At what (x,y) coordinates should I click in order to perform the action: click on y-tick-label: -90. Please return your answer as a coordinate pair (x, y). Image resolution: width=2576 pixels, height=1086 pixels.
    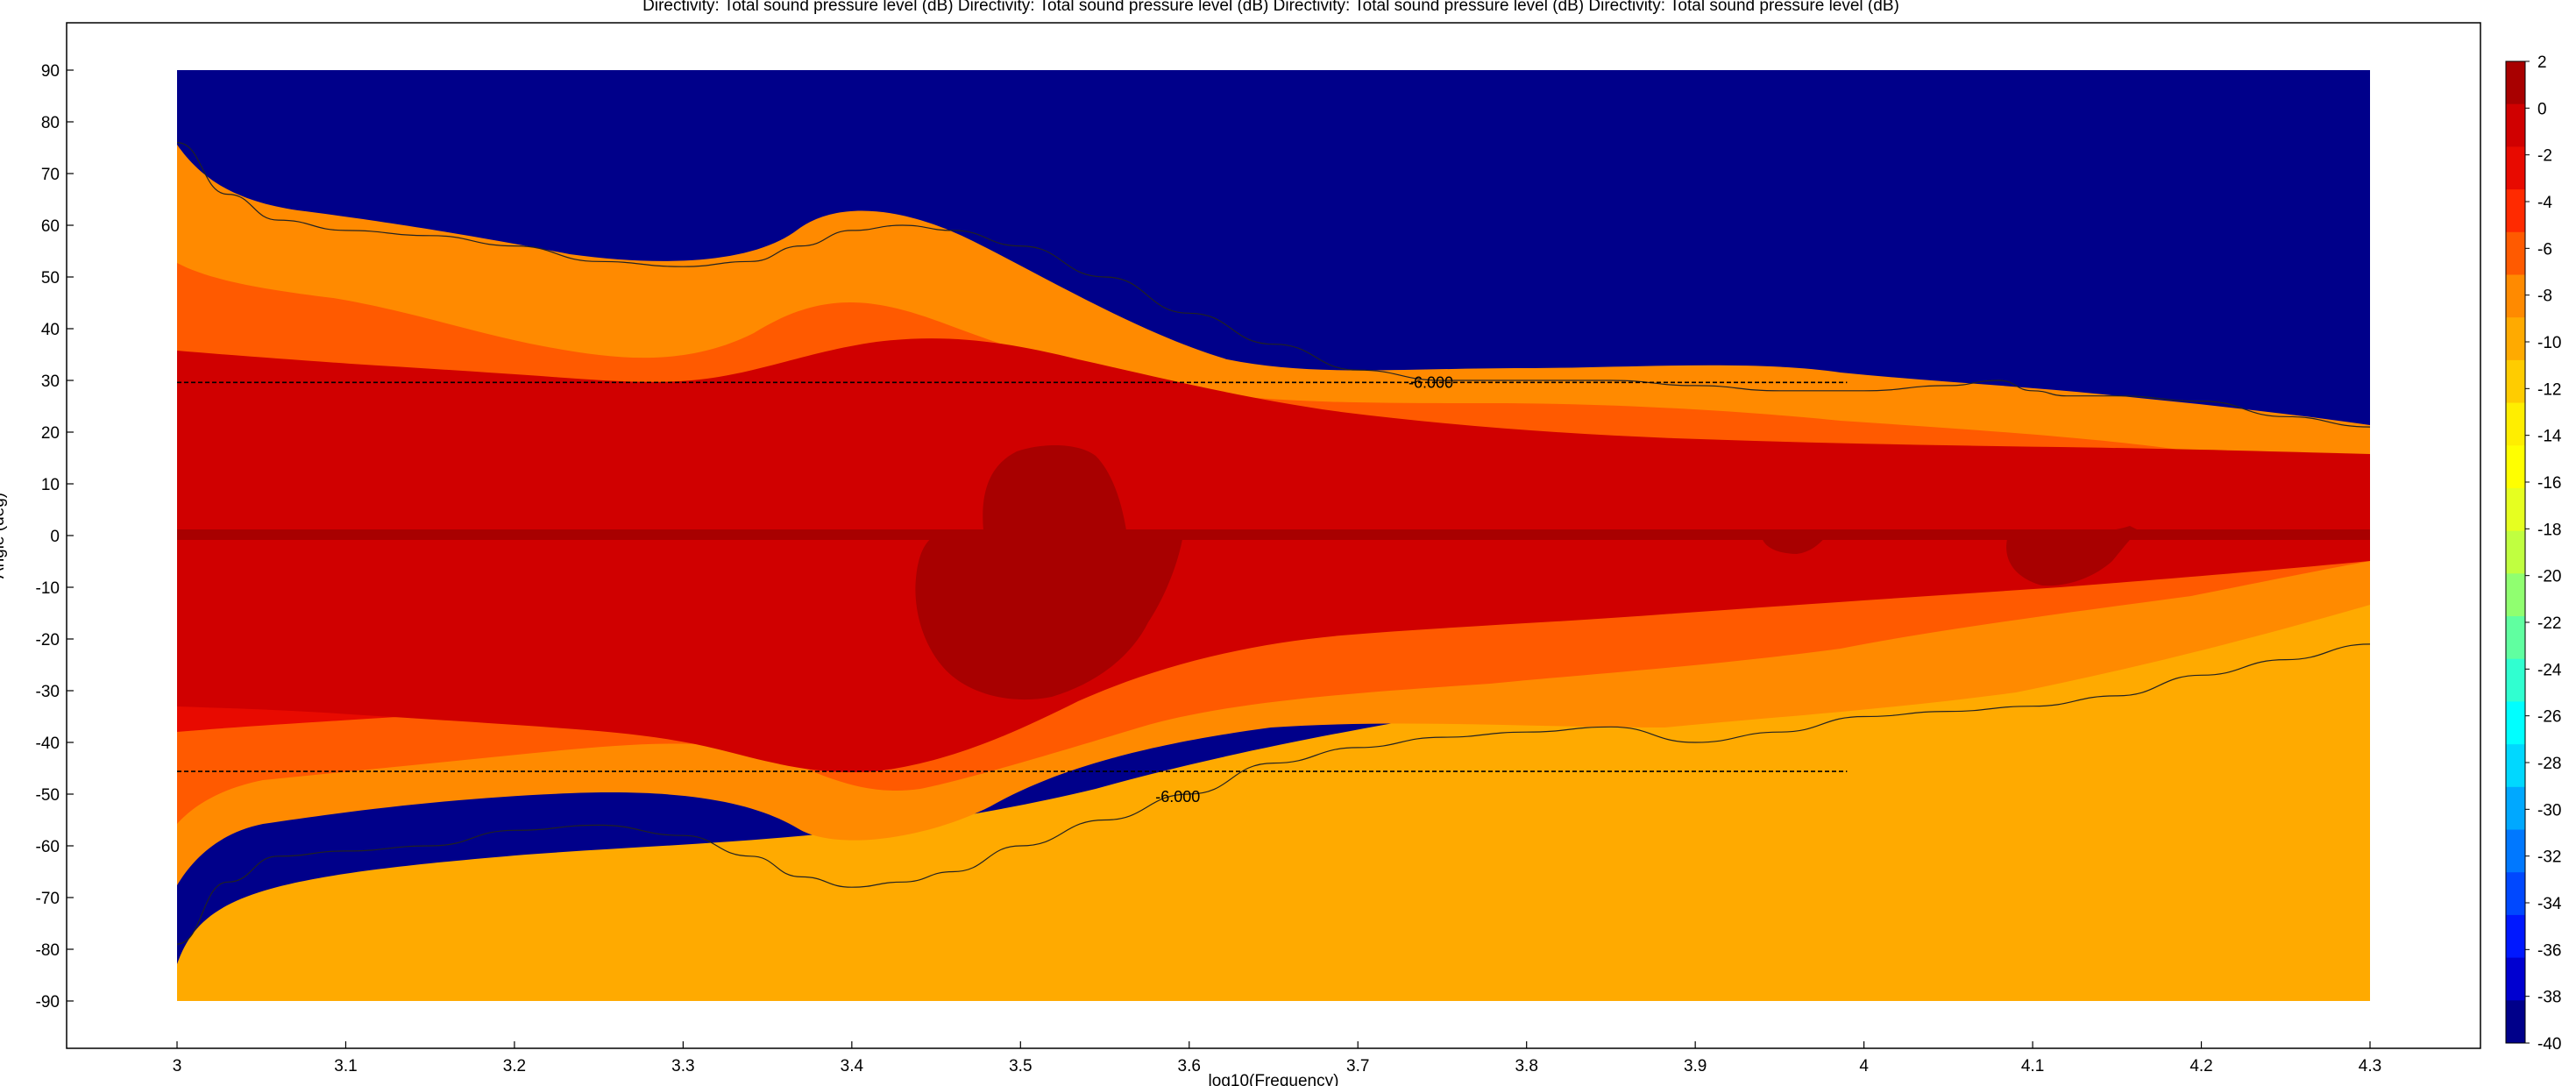
    Looking at the image, I should click on (48, 1002).